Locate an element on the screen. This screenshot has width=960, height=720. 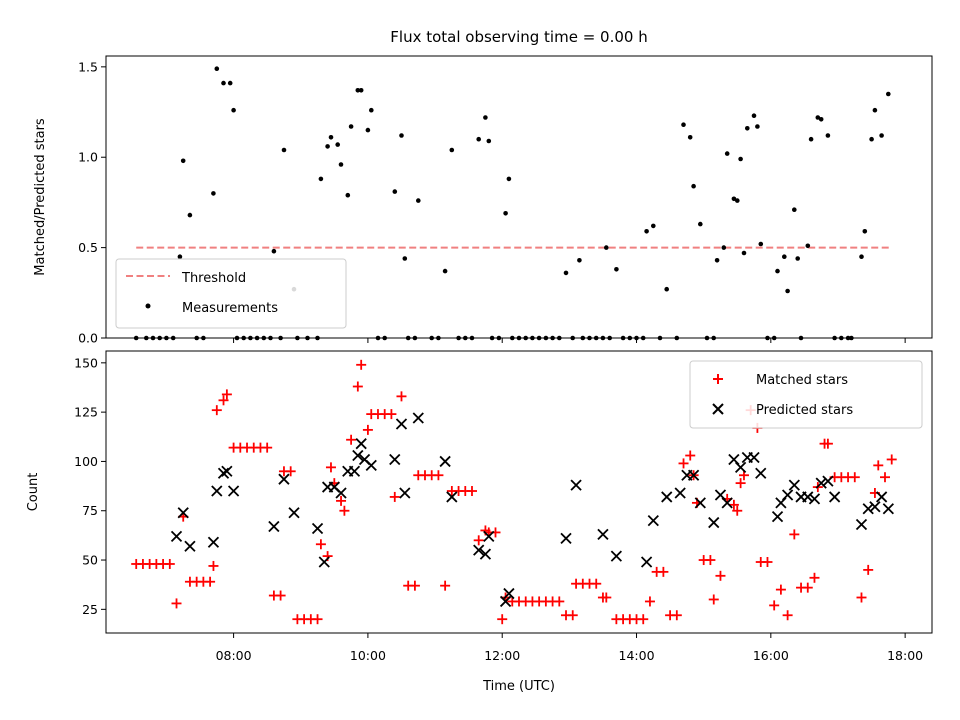
y-tick-label: 50 is located at coordinates (90, 560).